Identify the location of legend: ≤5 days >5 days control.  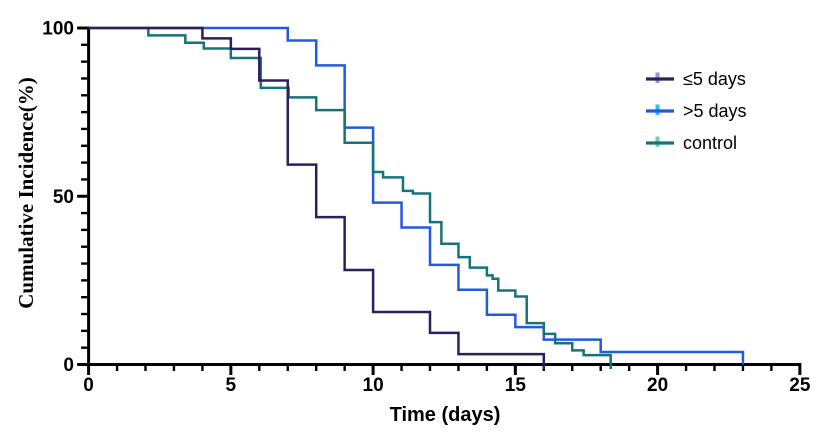
(696, 111).